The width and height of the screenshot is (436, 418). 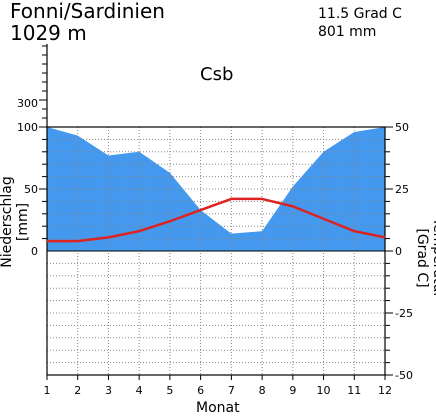 I want to click on right-tick-label: -50, so click(x=404, y=375).